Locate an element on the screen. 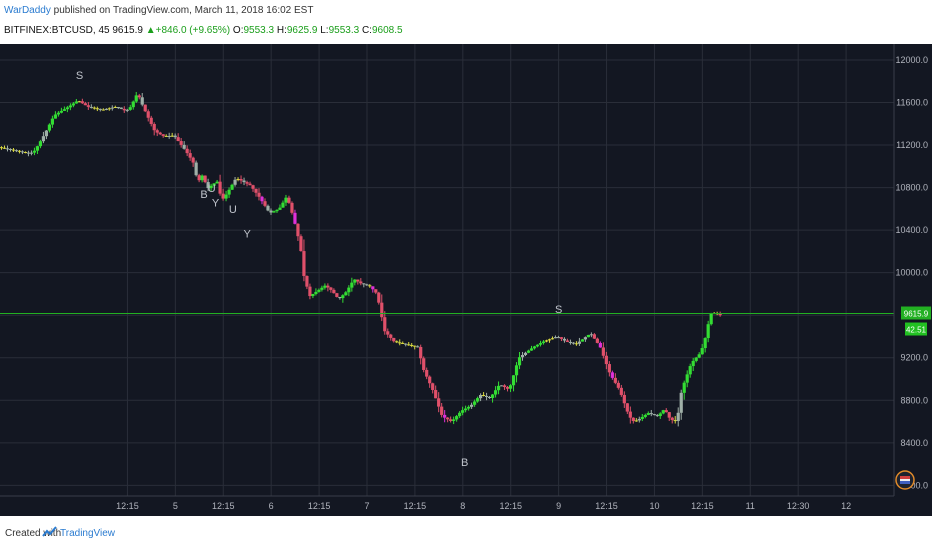 The image size is (932, 550). close-value: 9608.5 is located at coordinates (387, 30).